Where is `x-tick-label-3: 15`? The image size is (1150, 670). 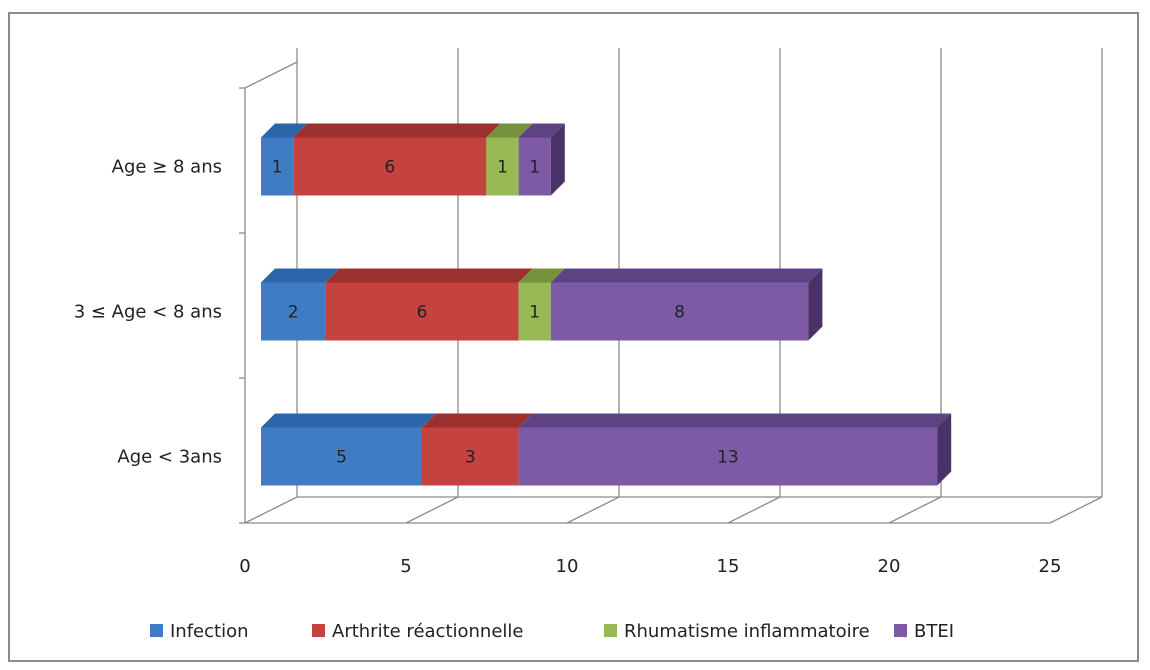 x-tick-label-3: 15 is located at coordinates (728, 566).